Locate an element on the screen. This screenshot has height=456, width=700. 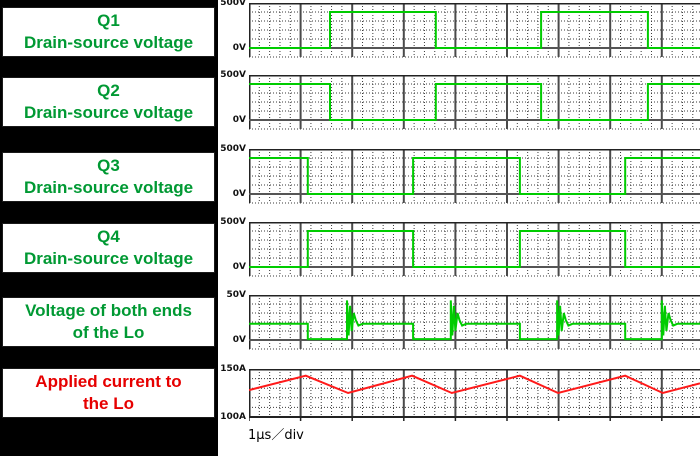
label-line: of the Lo is located at coordinates (108, 332).